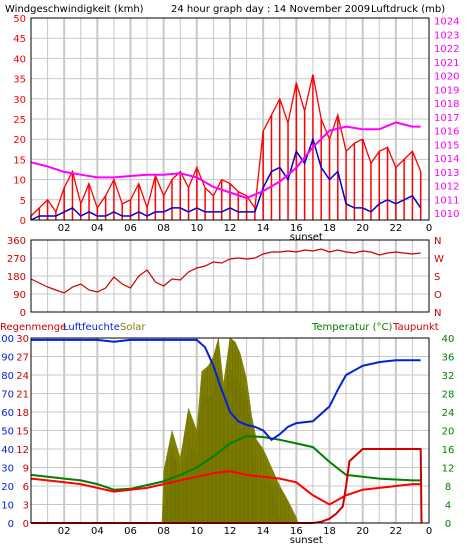  What do you see at coordinates (22, 358) in the screenshot?
I see `rain-y-tick: 27` at bounding box center [22, 358].